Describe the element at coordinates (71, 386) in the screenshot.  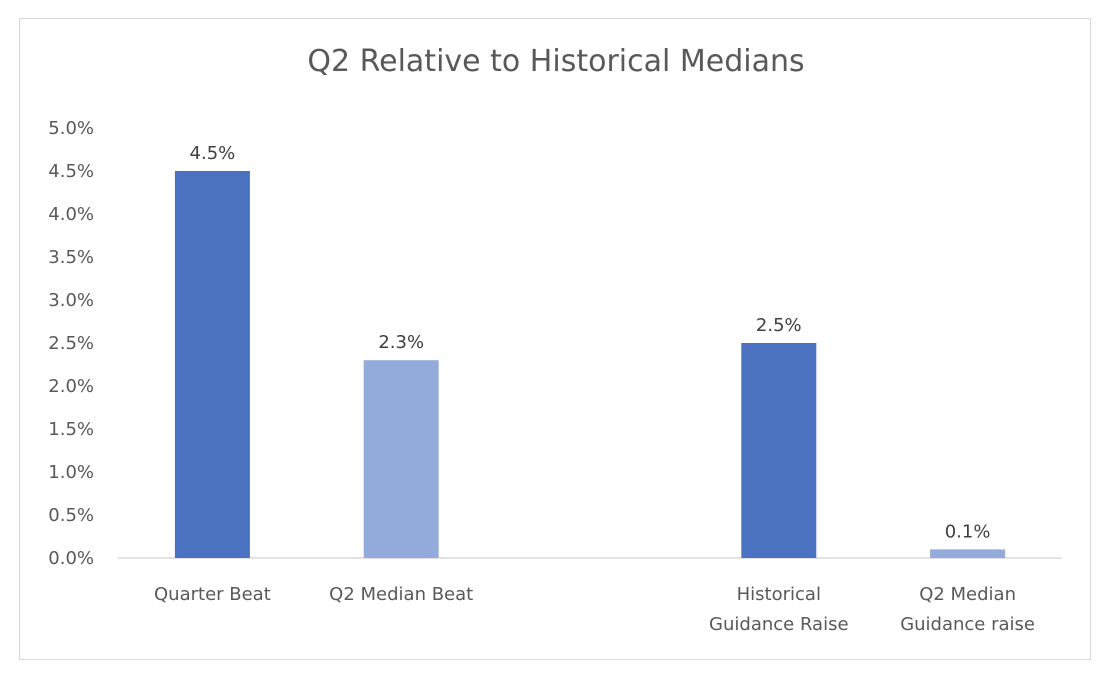
I see `y-tick-label: 2.0%` at that location.